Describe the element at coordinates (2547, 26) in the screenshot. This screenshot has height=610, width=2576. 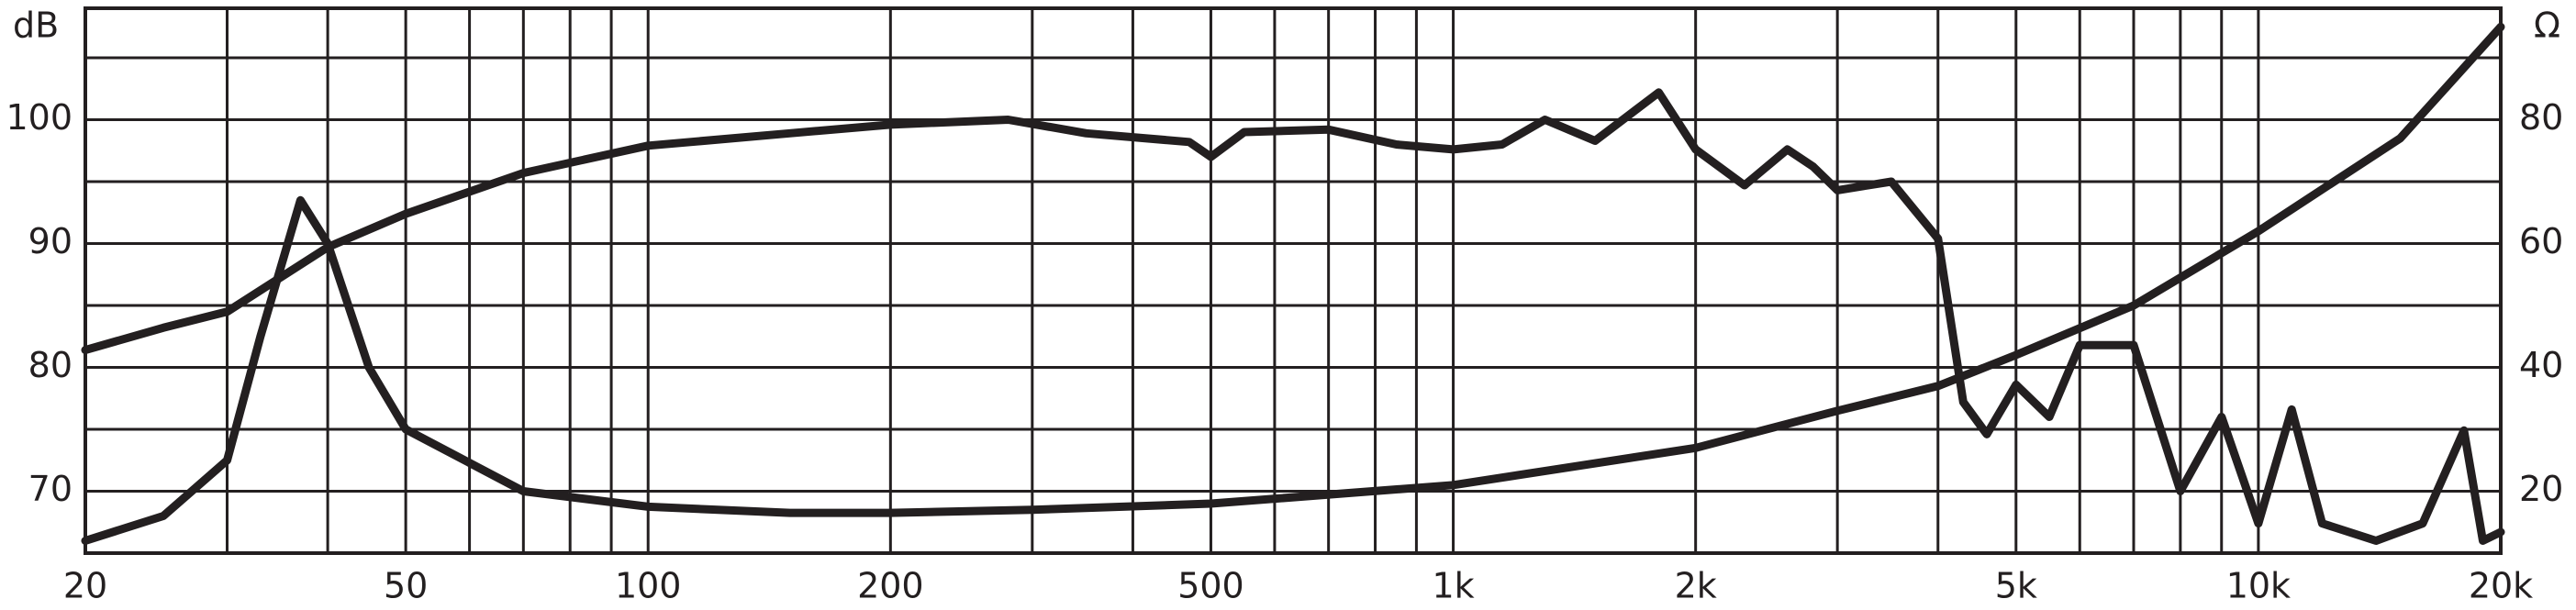
I see `y2-axis-label: Ω` at that location.